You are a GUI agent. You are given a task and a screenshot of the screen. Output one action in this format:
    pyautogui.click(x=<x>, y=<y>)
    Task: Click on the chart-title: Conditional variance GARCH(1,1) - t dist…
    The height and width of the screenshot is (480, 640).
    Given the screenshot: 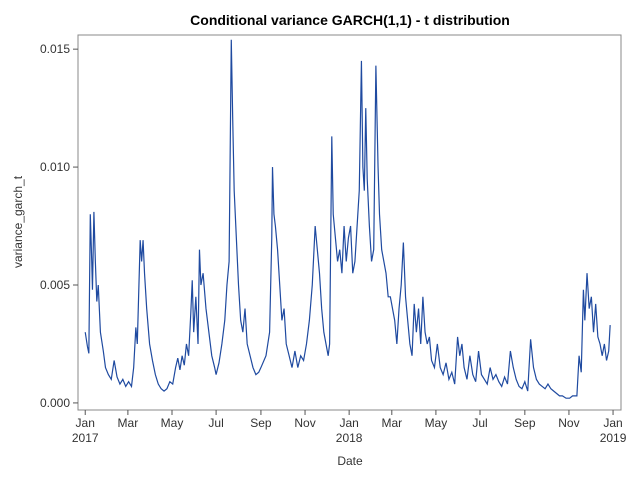 What is the action you would take?
    pyautogui.click(x=350, y=20)
    